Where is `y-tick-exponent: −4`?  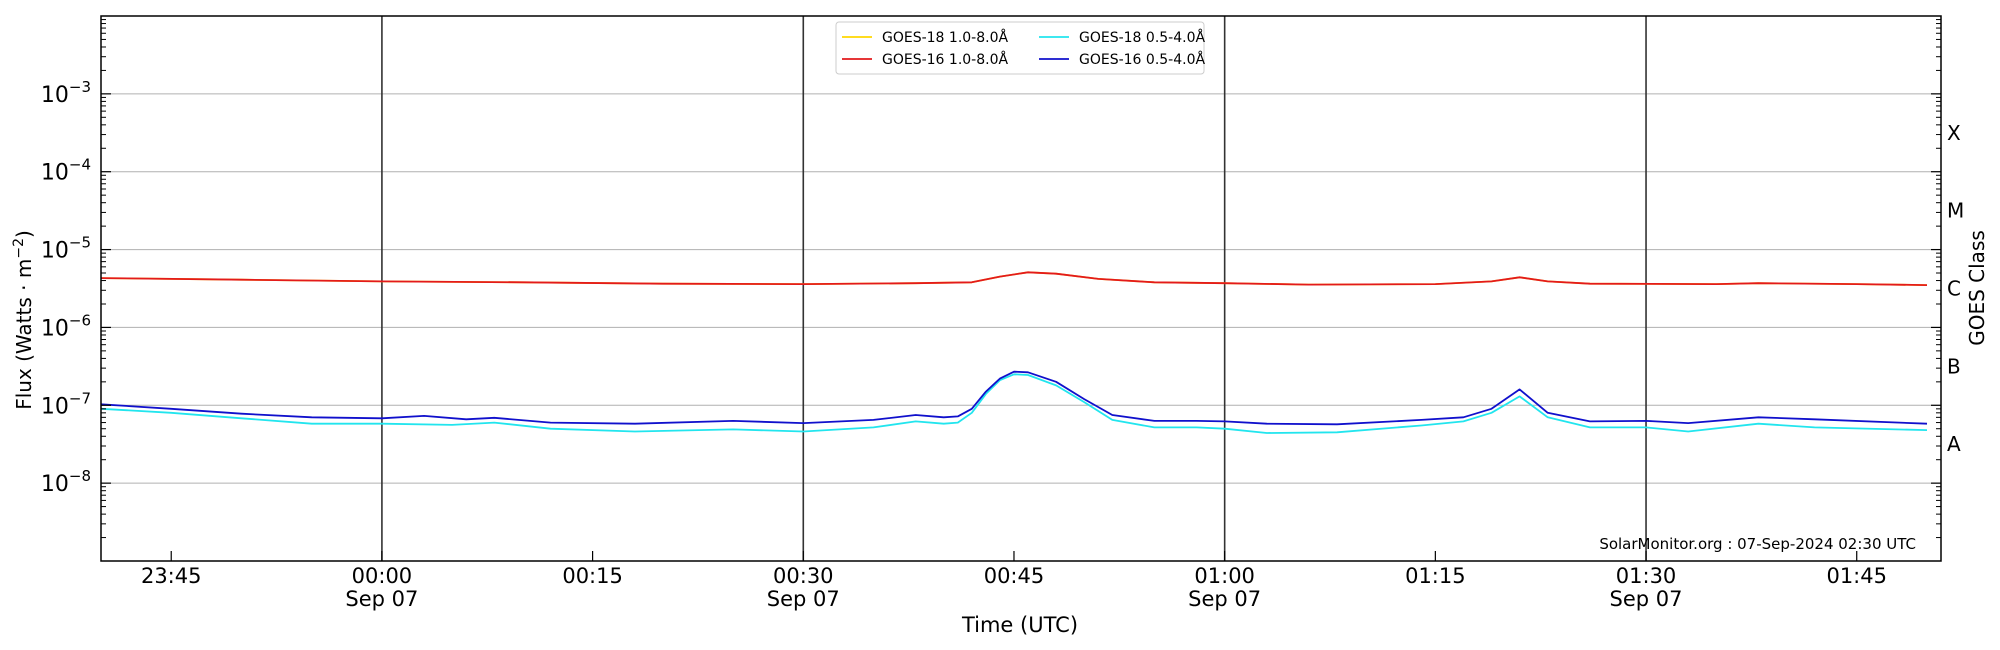 y-tick-exponent: −4 is located at coordinates (80, 165).